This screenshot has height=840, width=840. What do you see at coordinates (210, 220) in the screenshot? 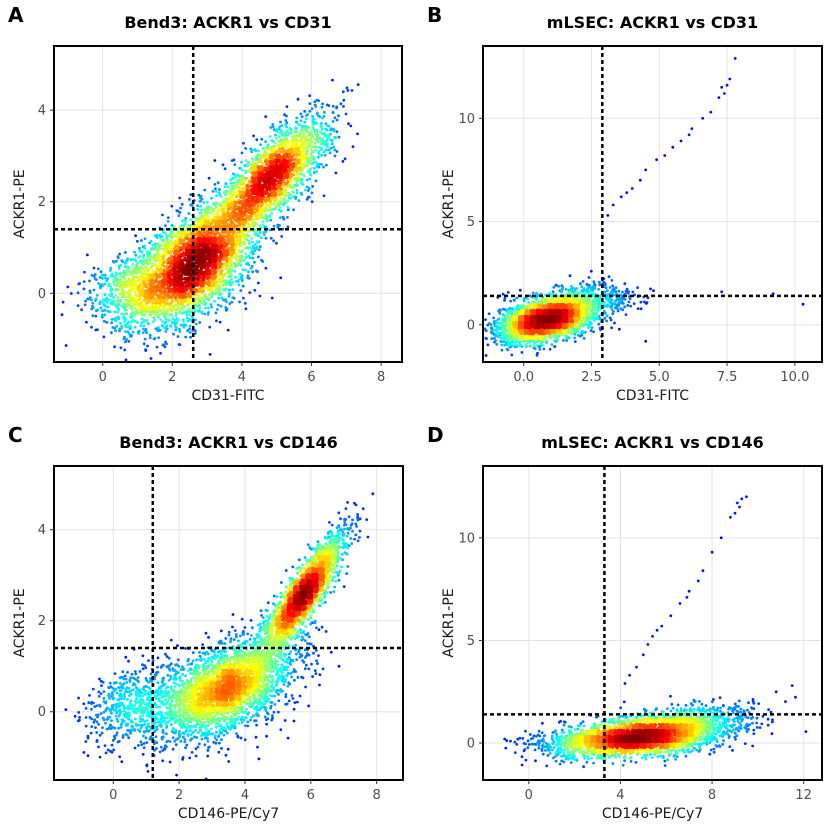
I see `scatter-points` at bounding box center [210, 220].